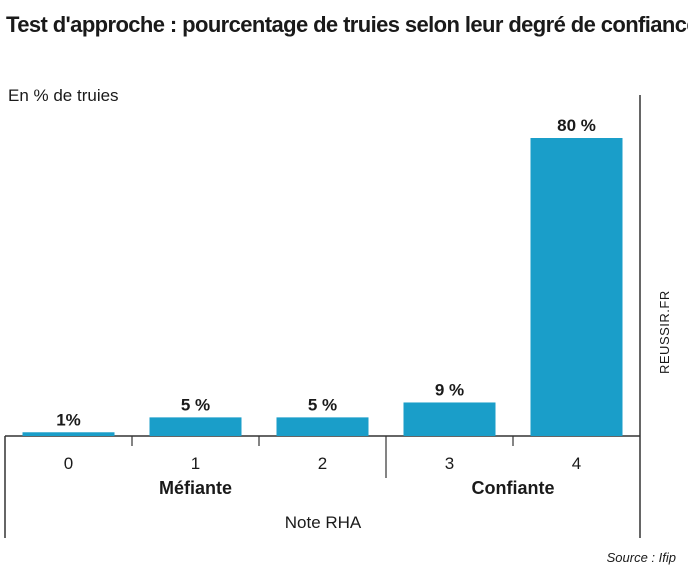 The width and height of the screenshot is (688, 576). What do you see at coordinates (195, 463) in the screenshot?
I see `x-tick-label-1: 1` at bounding box center [195, 463].